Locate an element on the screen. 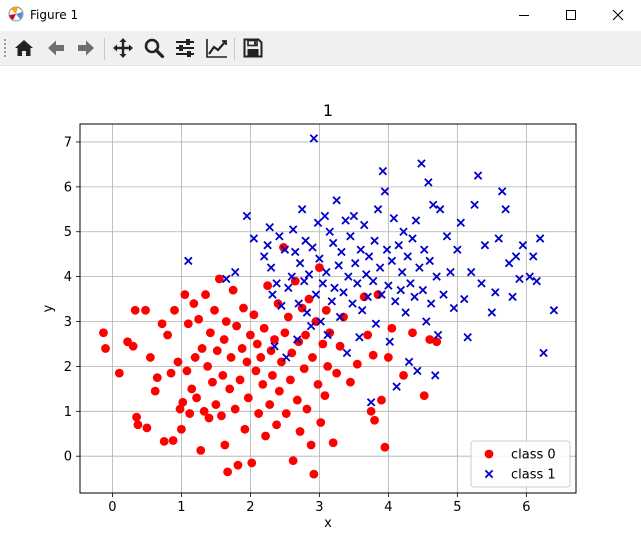 This screenshot has width=641, height=545. minimize-button is located at coordinates (524, 15).